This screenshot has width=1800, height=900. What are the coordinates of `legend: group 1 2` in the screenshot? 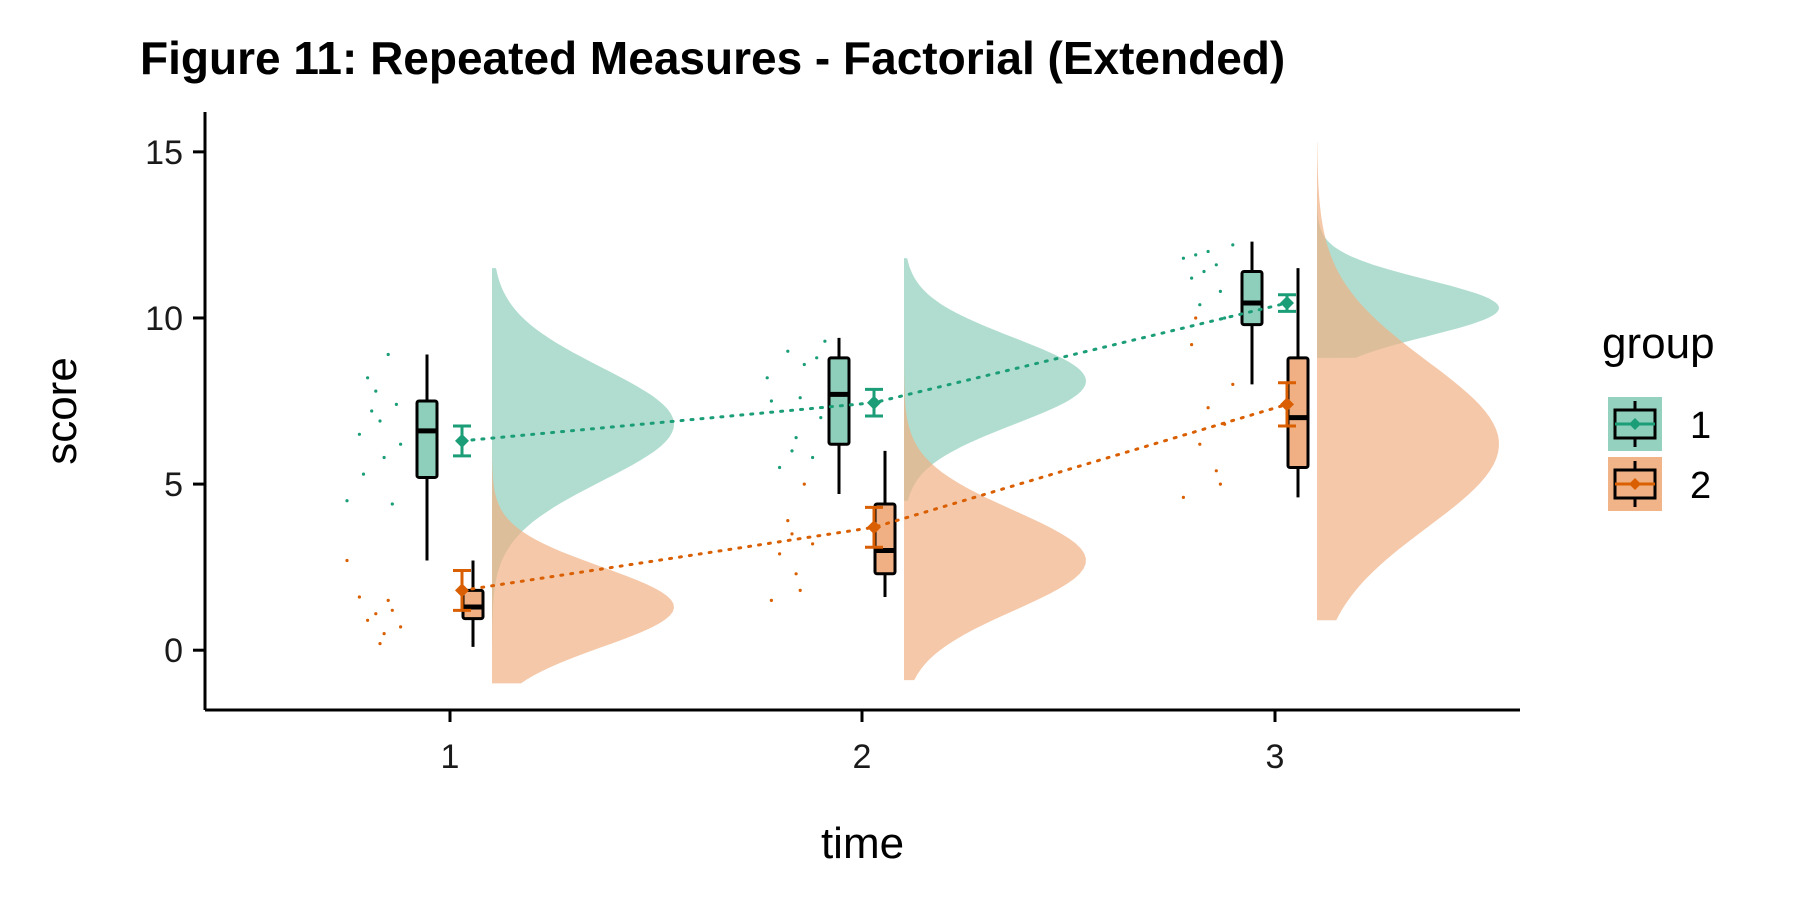 It's located at (1658, 415).